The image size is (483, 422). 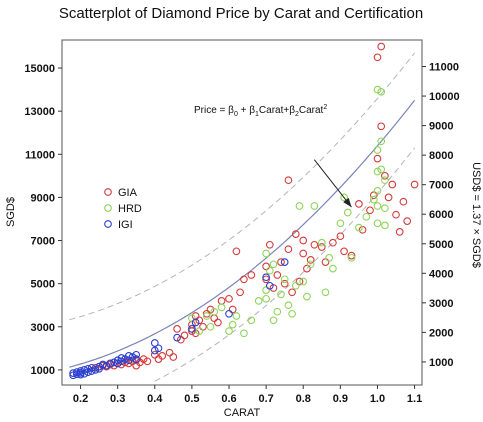 What do you see at coordinates (39, 112) in the screenshot?
I see `y-left-tick-label: 13000` at bounding box center [39, 112].